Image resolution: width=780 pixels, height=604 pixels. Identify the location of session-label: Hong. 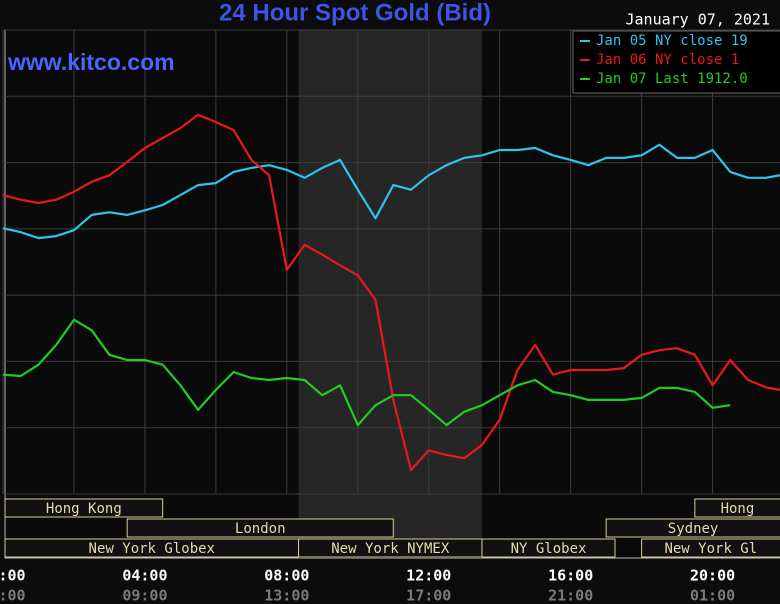
(738, 509).